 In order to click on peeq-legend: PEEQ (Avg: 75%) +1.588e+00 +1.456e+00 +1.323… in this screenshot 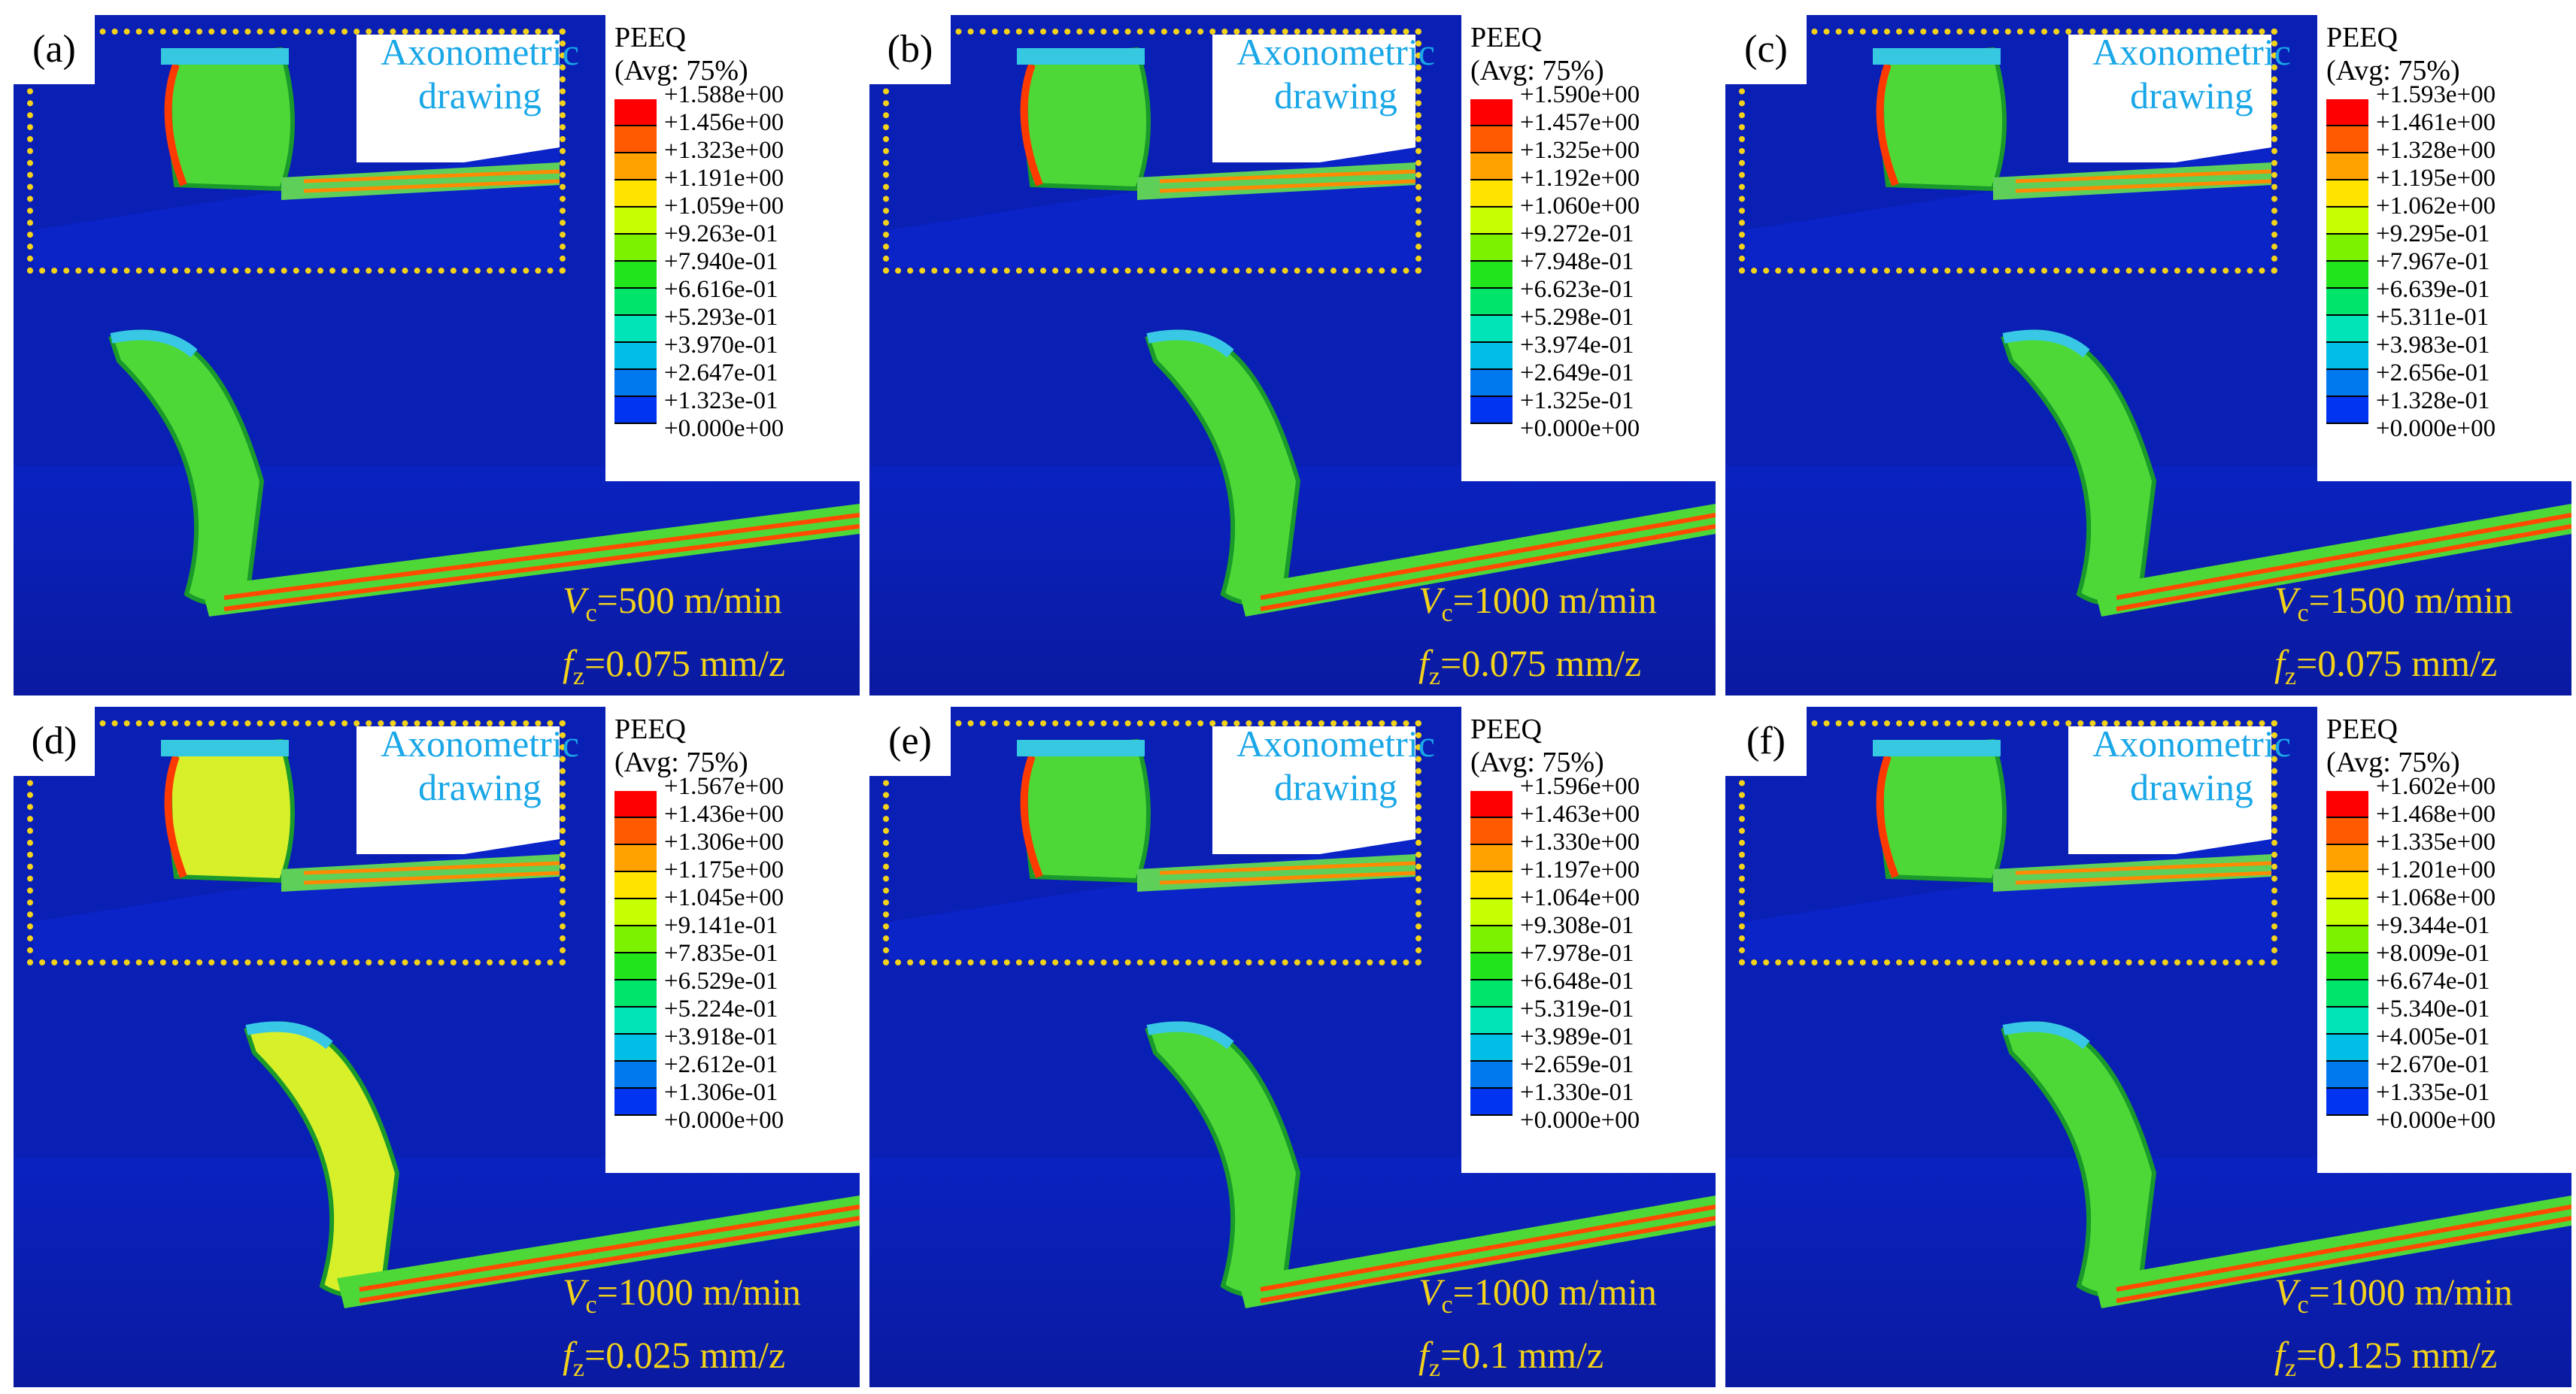, I will do `click(732, 248)`.